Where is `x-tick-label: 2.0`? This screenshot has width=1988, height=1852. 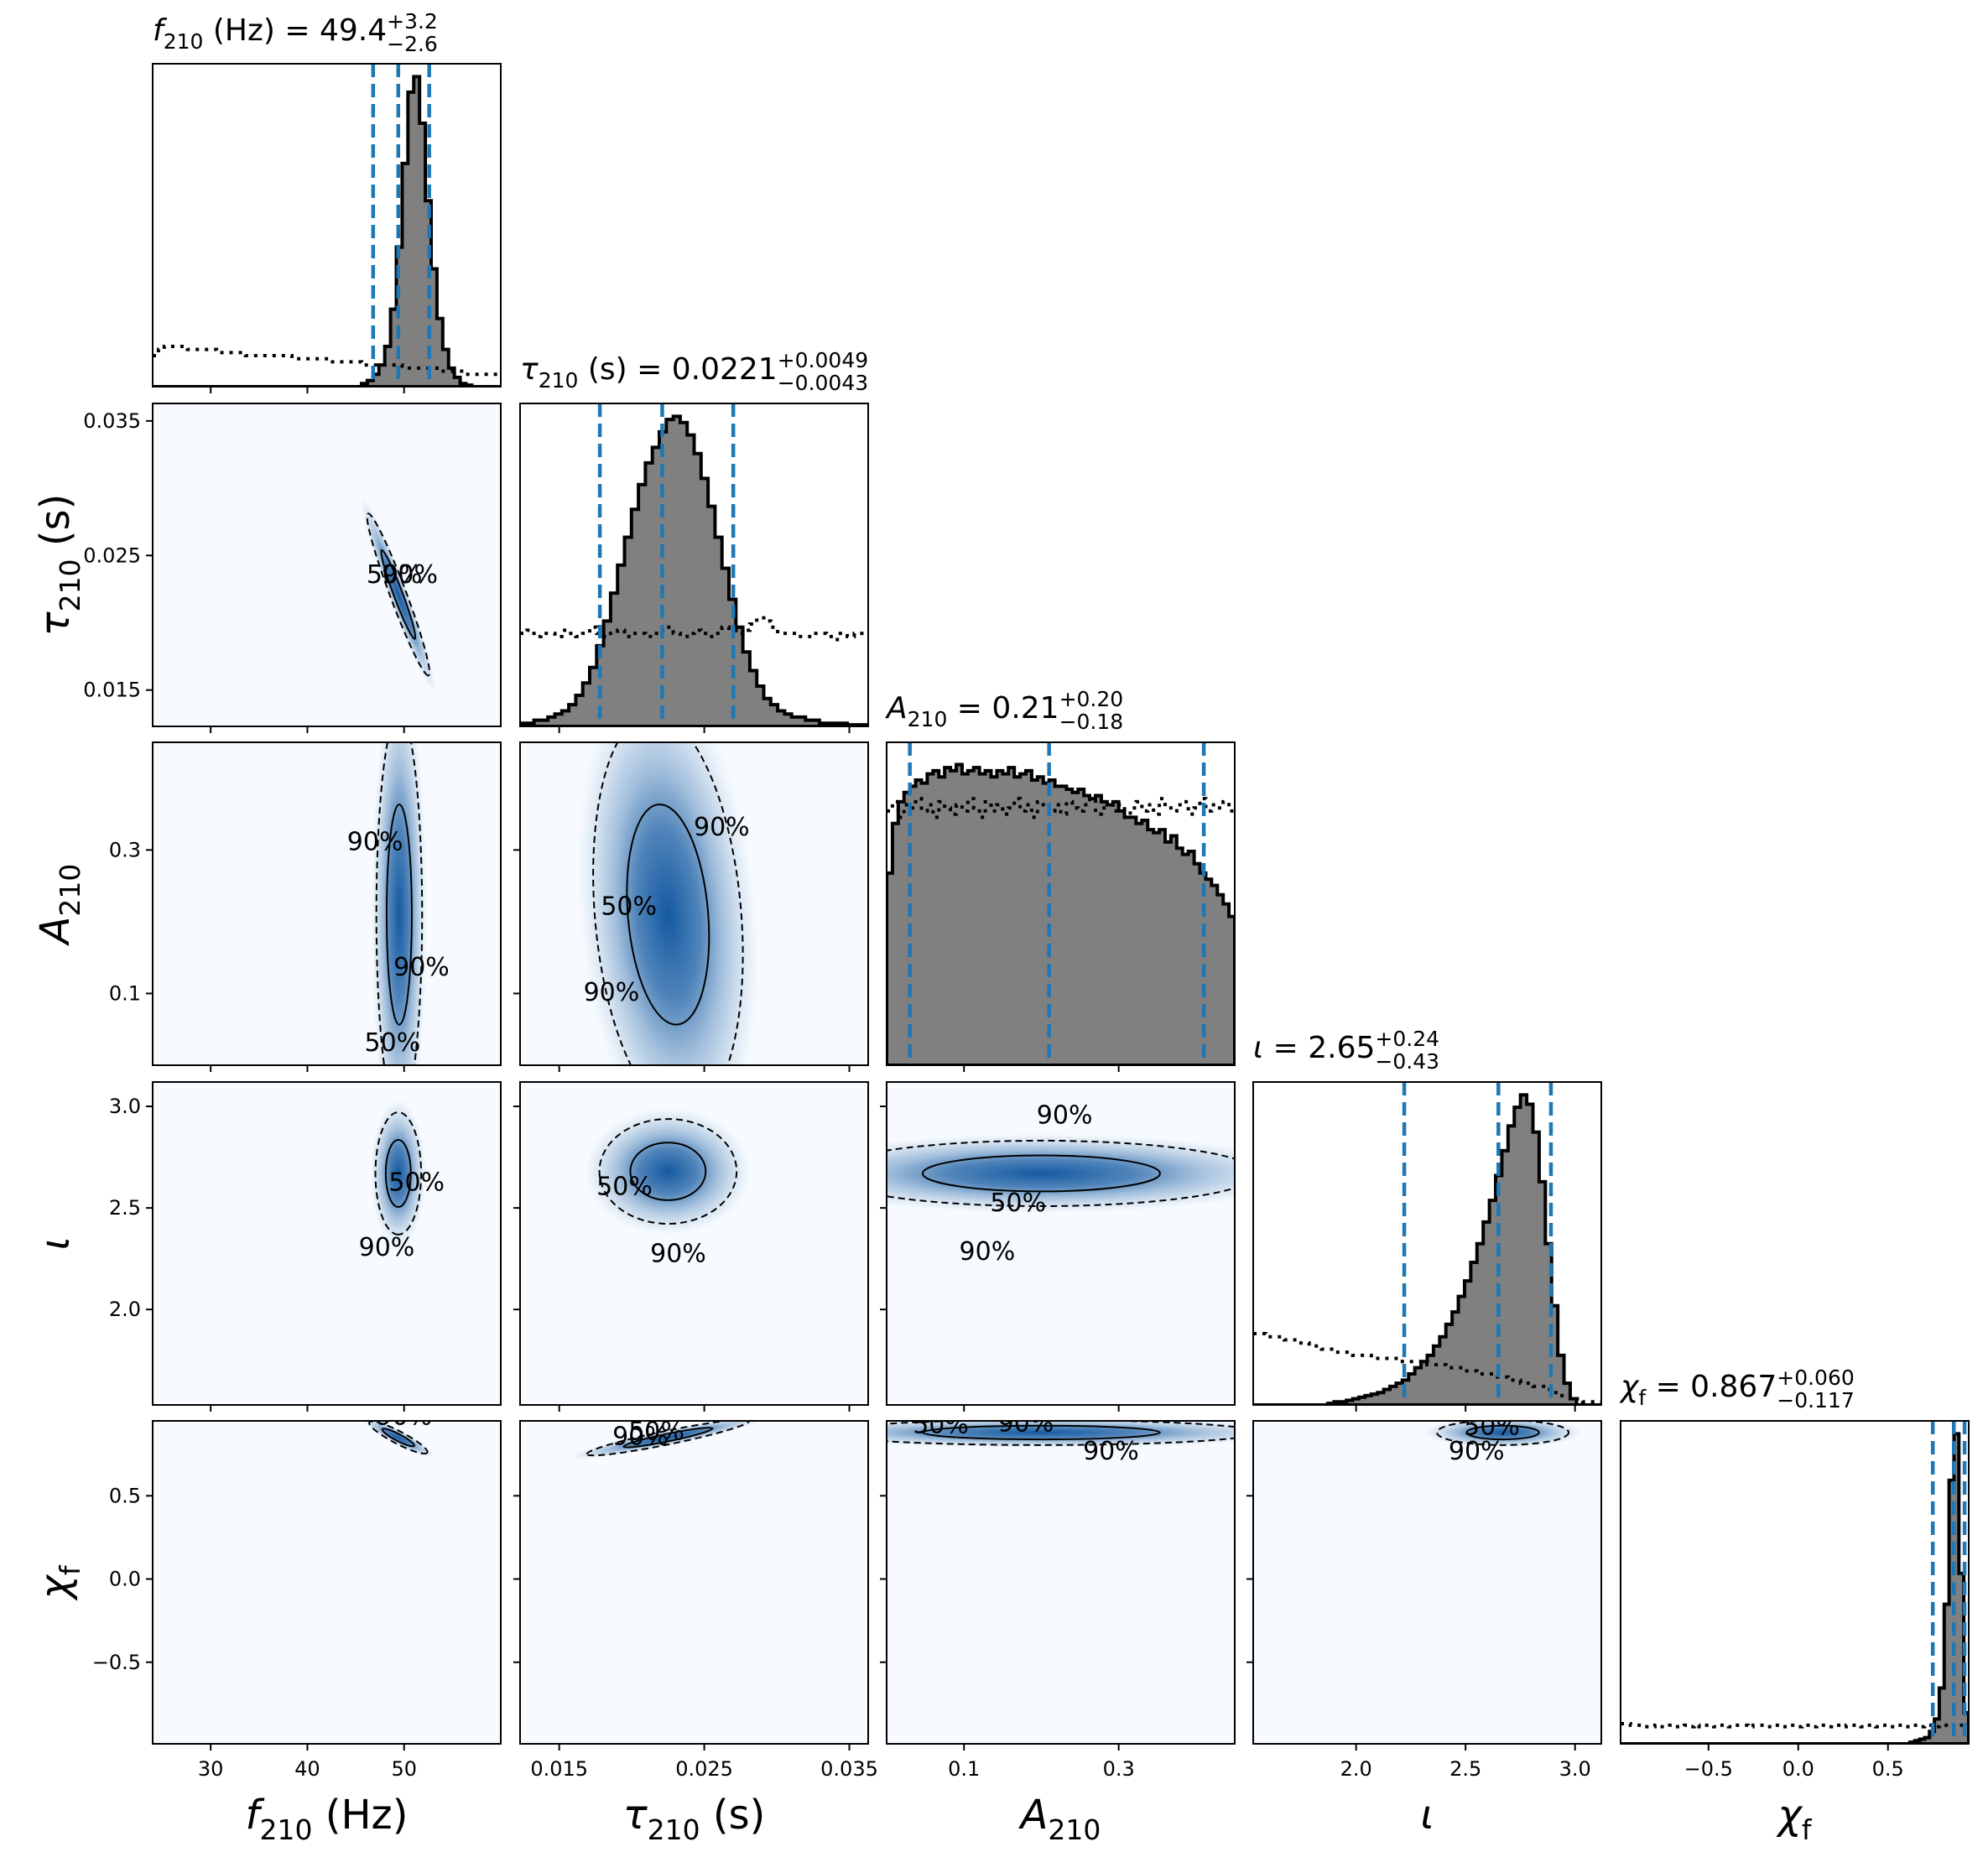 x-tick-label: 2.0 is located at coordinates (1356, 1769).